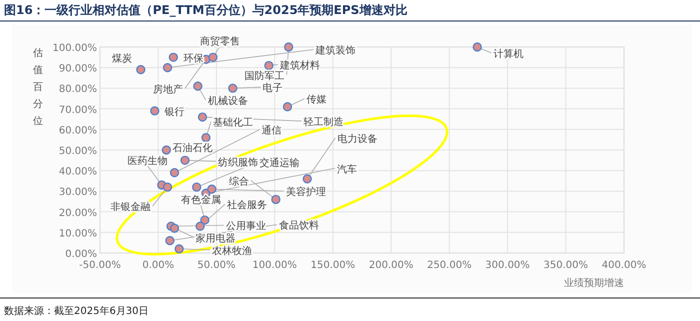 The width and height of the screenshot is (700, 321). What do you see at coordinates (449, 265) in the screenshot?
I see `x-tick-label: 250.00%` at bounding box center [449, 265].